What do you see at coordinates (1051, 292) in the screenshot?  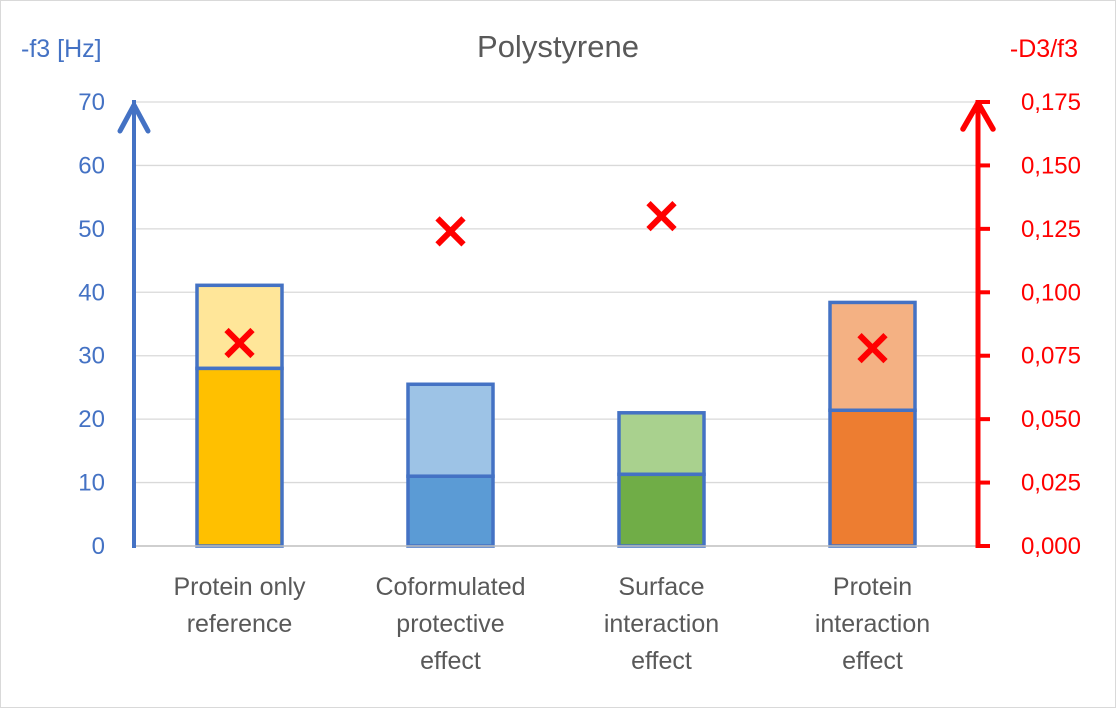 I see `right-tick-label: 0,100` at bounding box center [1051, 292].